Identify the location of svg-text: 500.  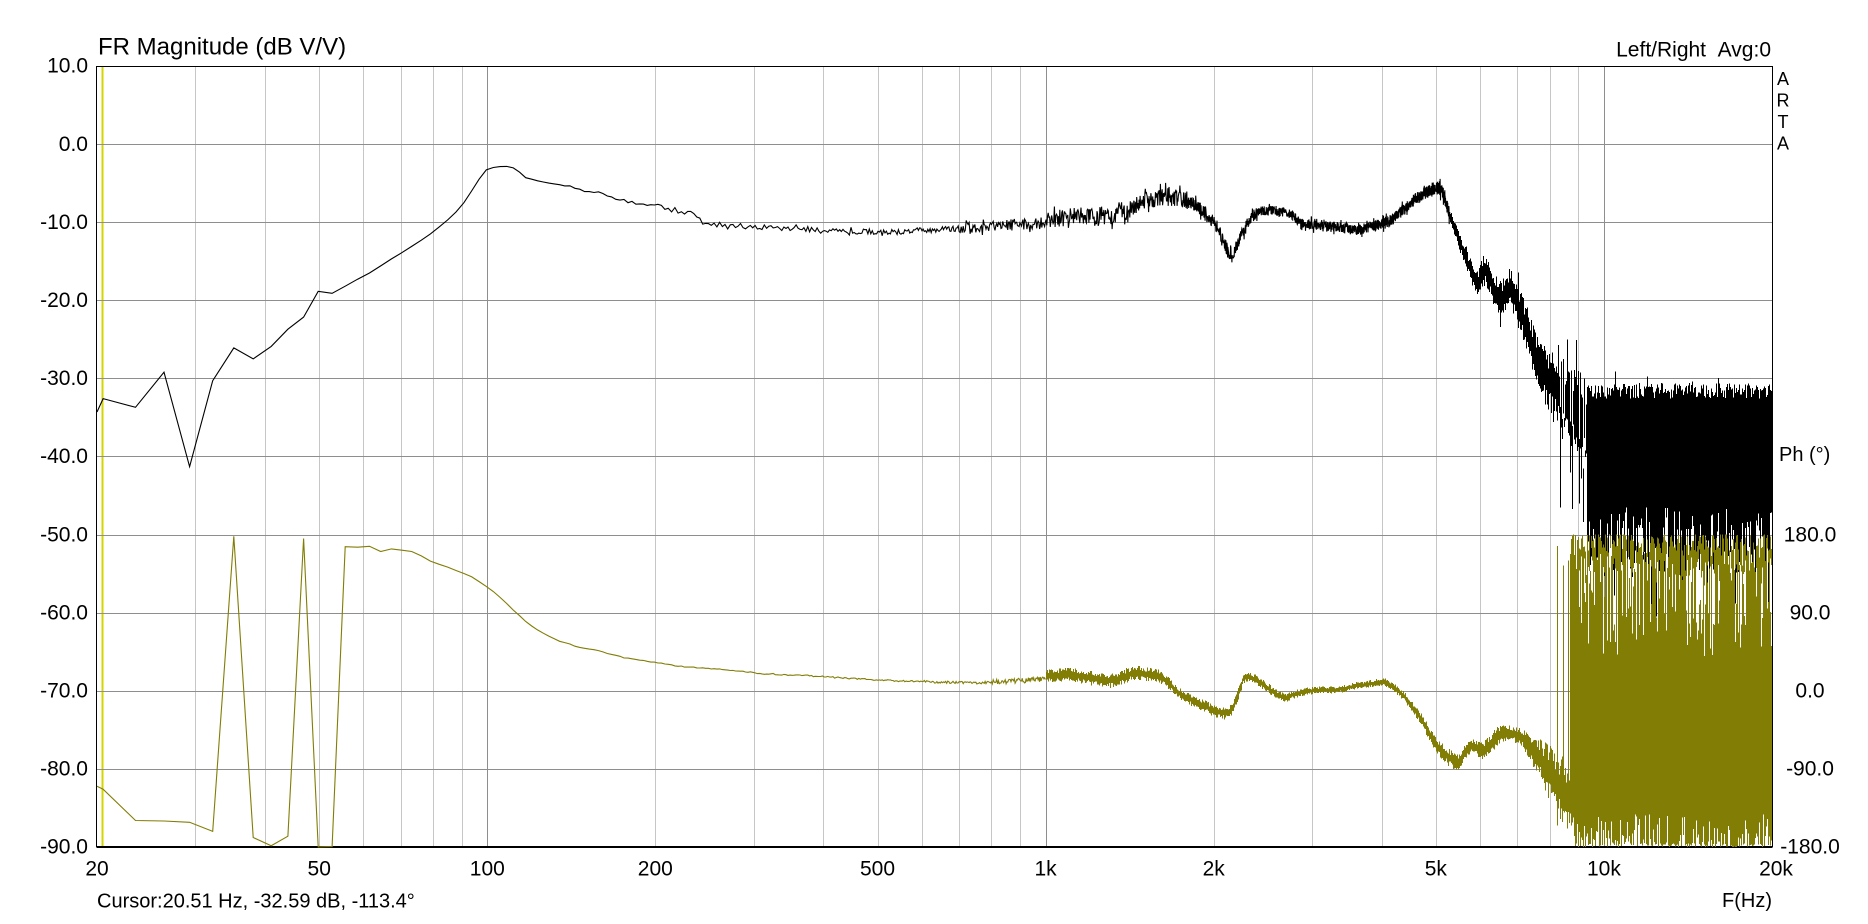
(877, 869).